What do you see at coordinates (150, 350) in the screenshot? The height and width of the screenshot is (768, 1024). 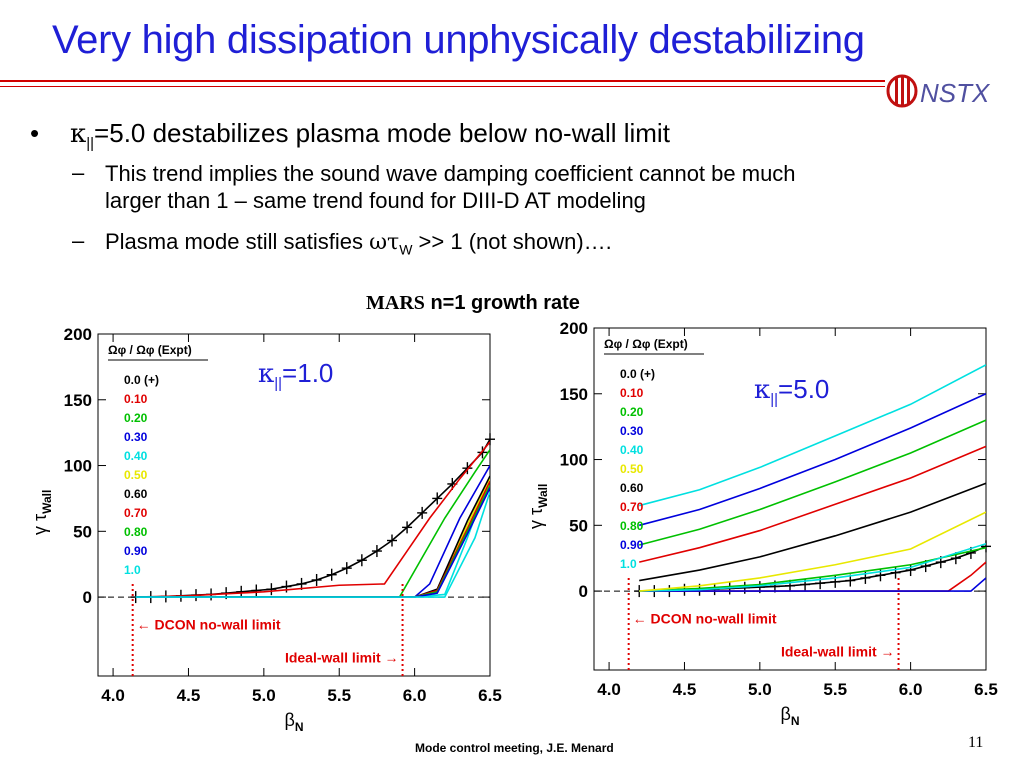 I see `legend-title: Ωφ / Ωφ (Expt)` at bounding box center [150, 350].